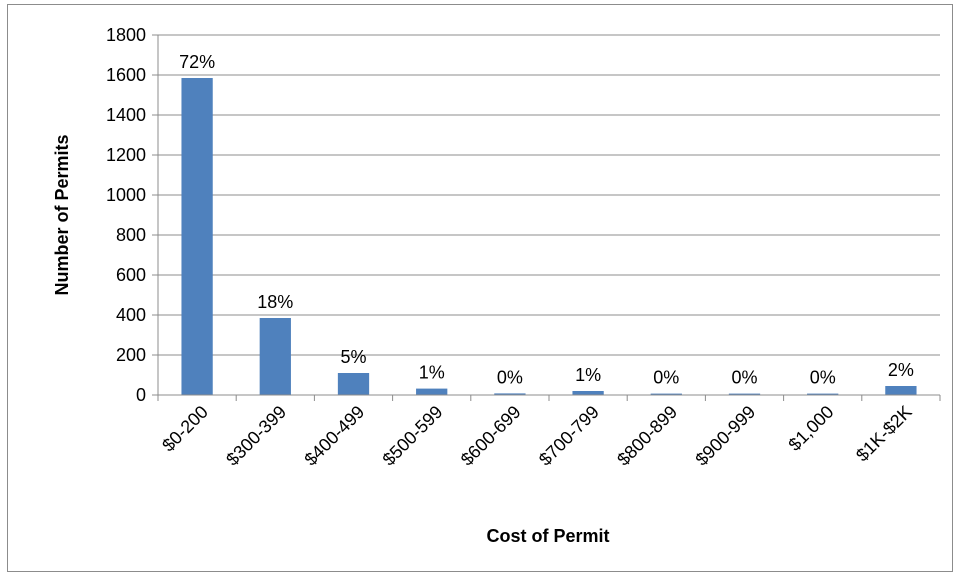 The width and height of the screenshot is (959, 577). I want to click on x-tick-label: $0-200, so click(185, 429).